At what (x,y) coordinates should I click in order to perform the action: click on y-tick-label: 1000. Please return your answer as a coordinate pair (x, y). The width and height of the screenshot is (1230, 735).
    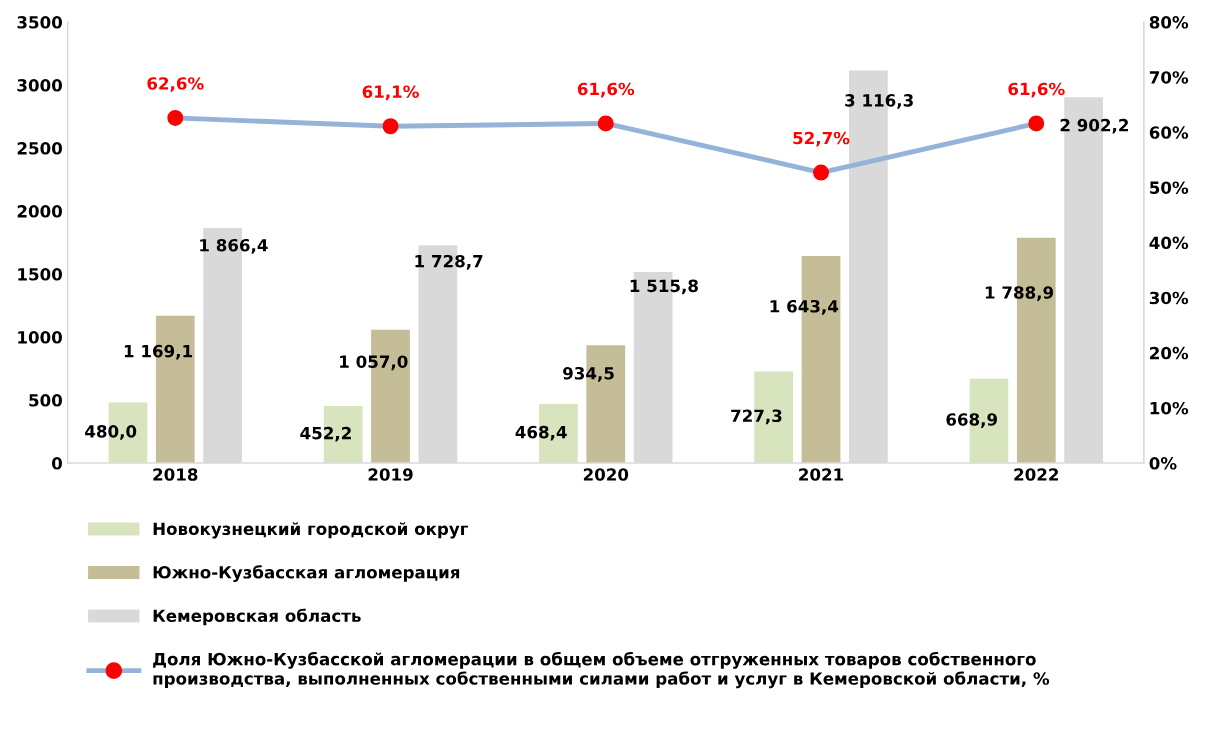
    Looking at the image, I should click on (40, 337).